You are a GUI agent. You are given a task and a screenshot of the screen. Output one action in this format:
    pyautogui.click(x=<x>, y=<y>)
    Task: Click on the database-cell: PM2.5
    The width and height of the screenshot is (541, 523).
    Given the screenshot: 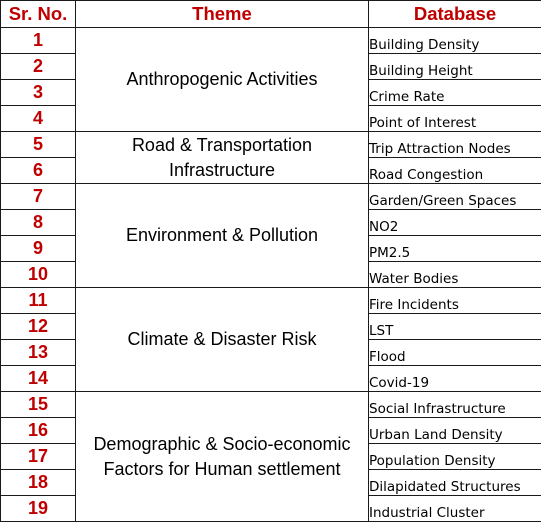 What is the action you would take?
    pyautogui.click(x=454, y=248)
    